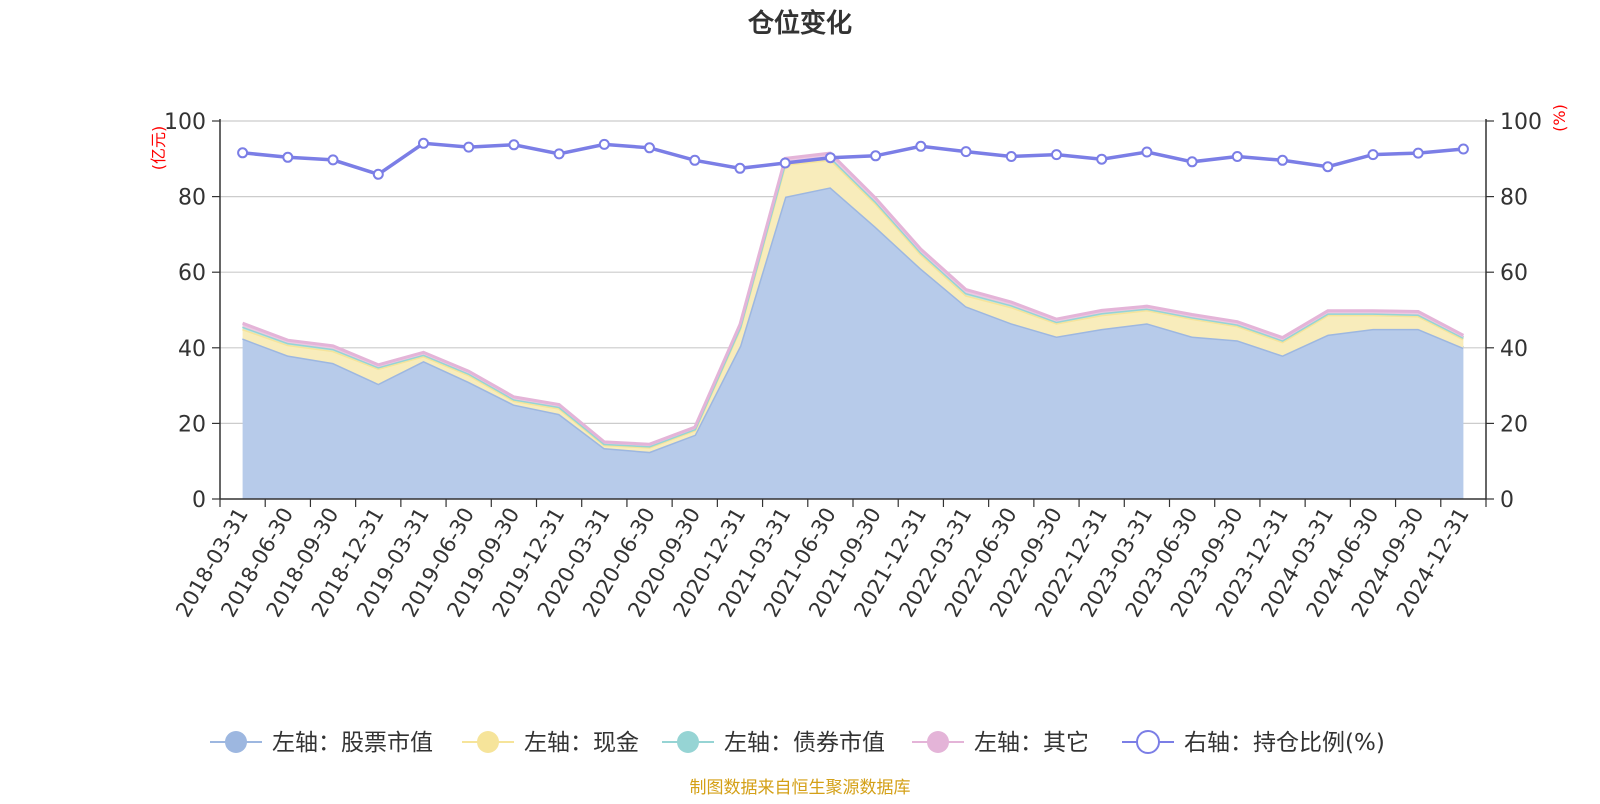  I want to click on right-axis-tick-label: 20, so click(1514, 424).